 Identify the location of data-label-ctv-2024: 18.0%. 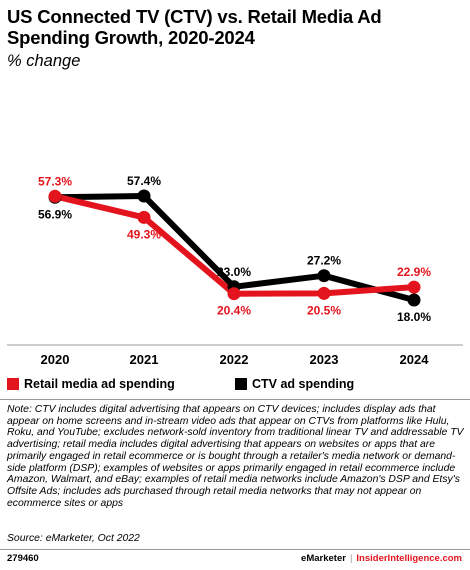
(414, 317).